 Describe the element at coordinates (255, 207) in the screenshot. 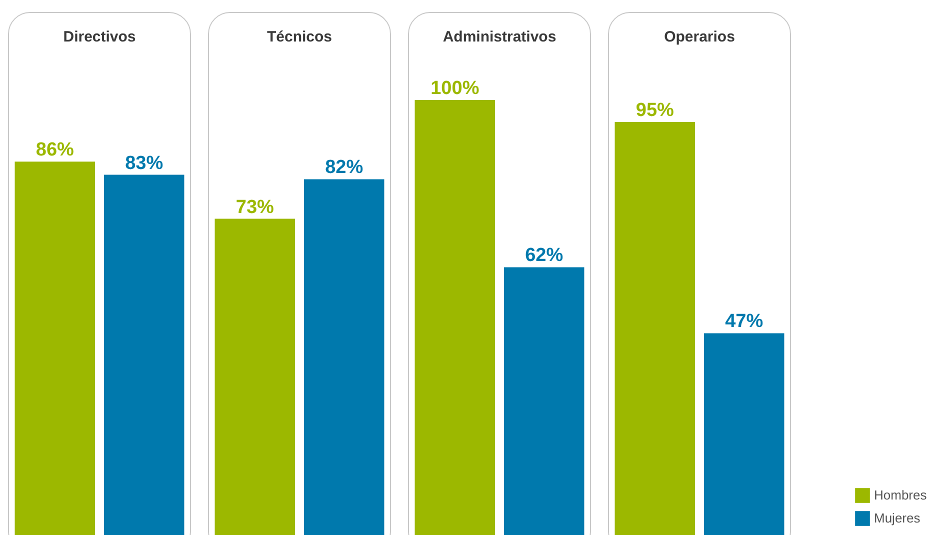

I see `data-label: 73%` at that location.